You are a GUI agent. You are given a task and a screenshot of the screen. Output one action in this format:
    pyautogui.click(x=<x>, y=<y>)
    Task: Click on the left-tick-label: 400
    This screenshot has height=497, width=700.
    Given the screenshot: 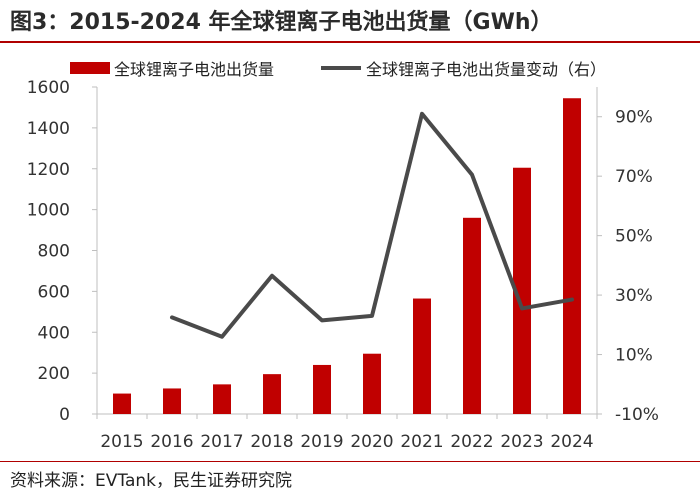 What is the action you would take?
    pyautogui.click(x=54, y=333)
    